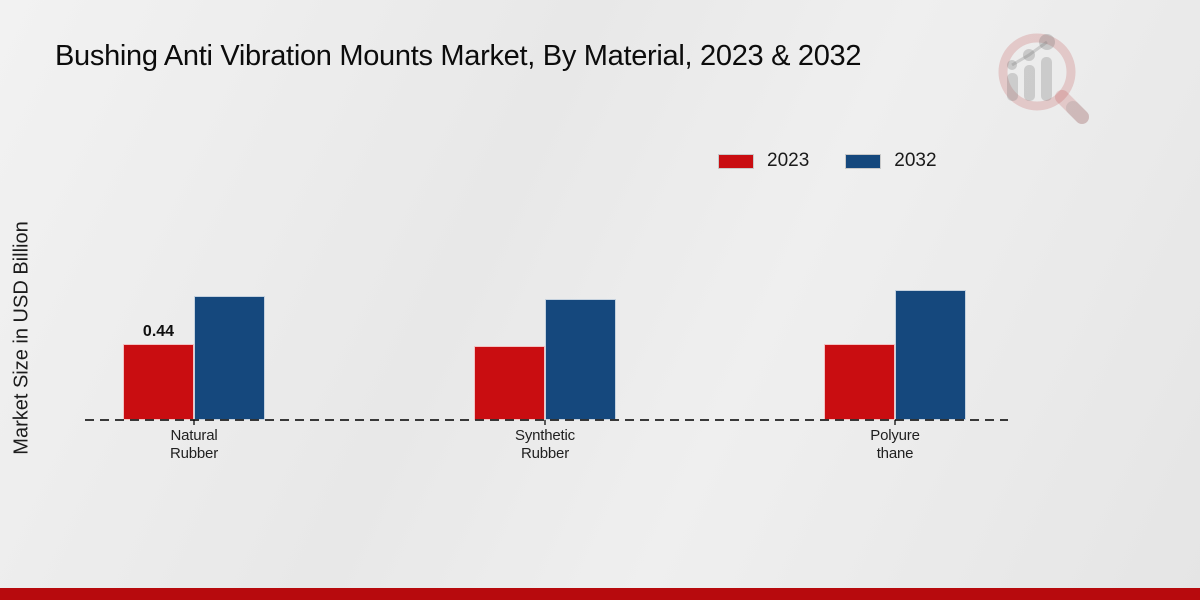 This screenshot has width=1200, height=600. I want to click on y-axis-label: Market Size in USD Billion, so click(21, 338).